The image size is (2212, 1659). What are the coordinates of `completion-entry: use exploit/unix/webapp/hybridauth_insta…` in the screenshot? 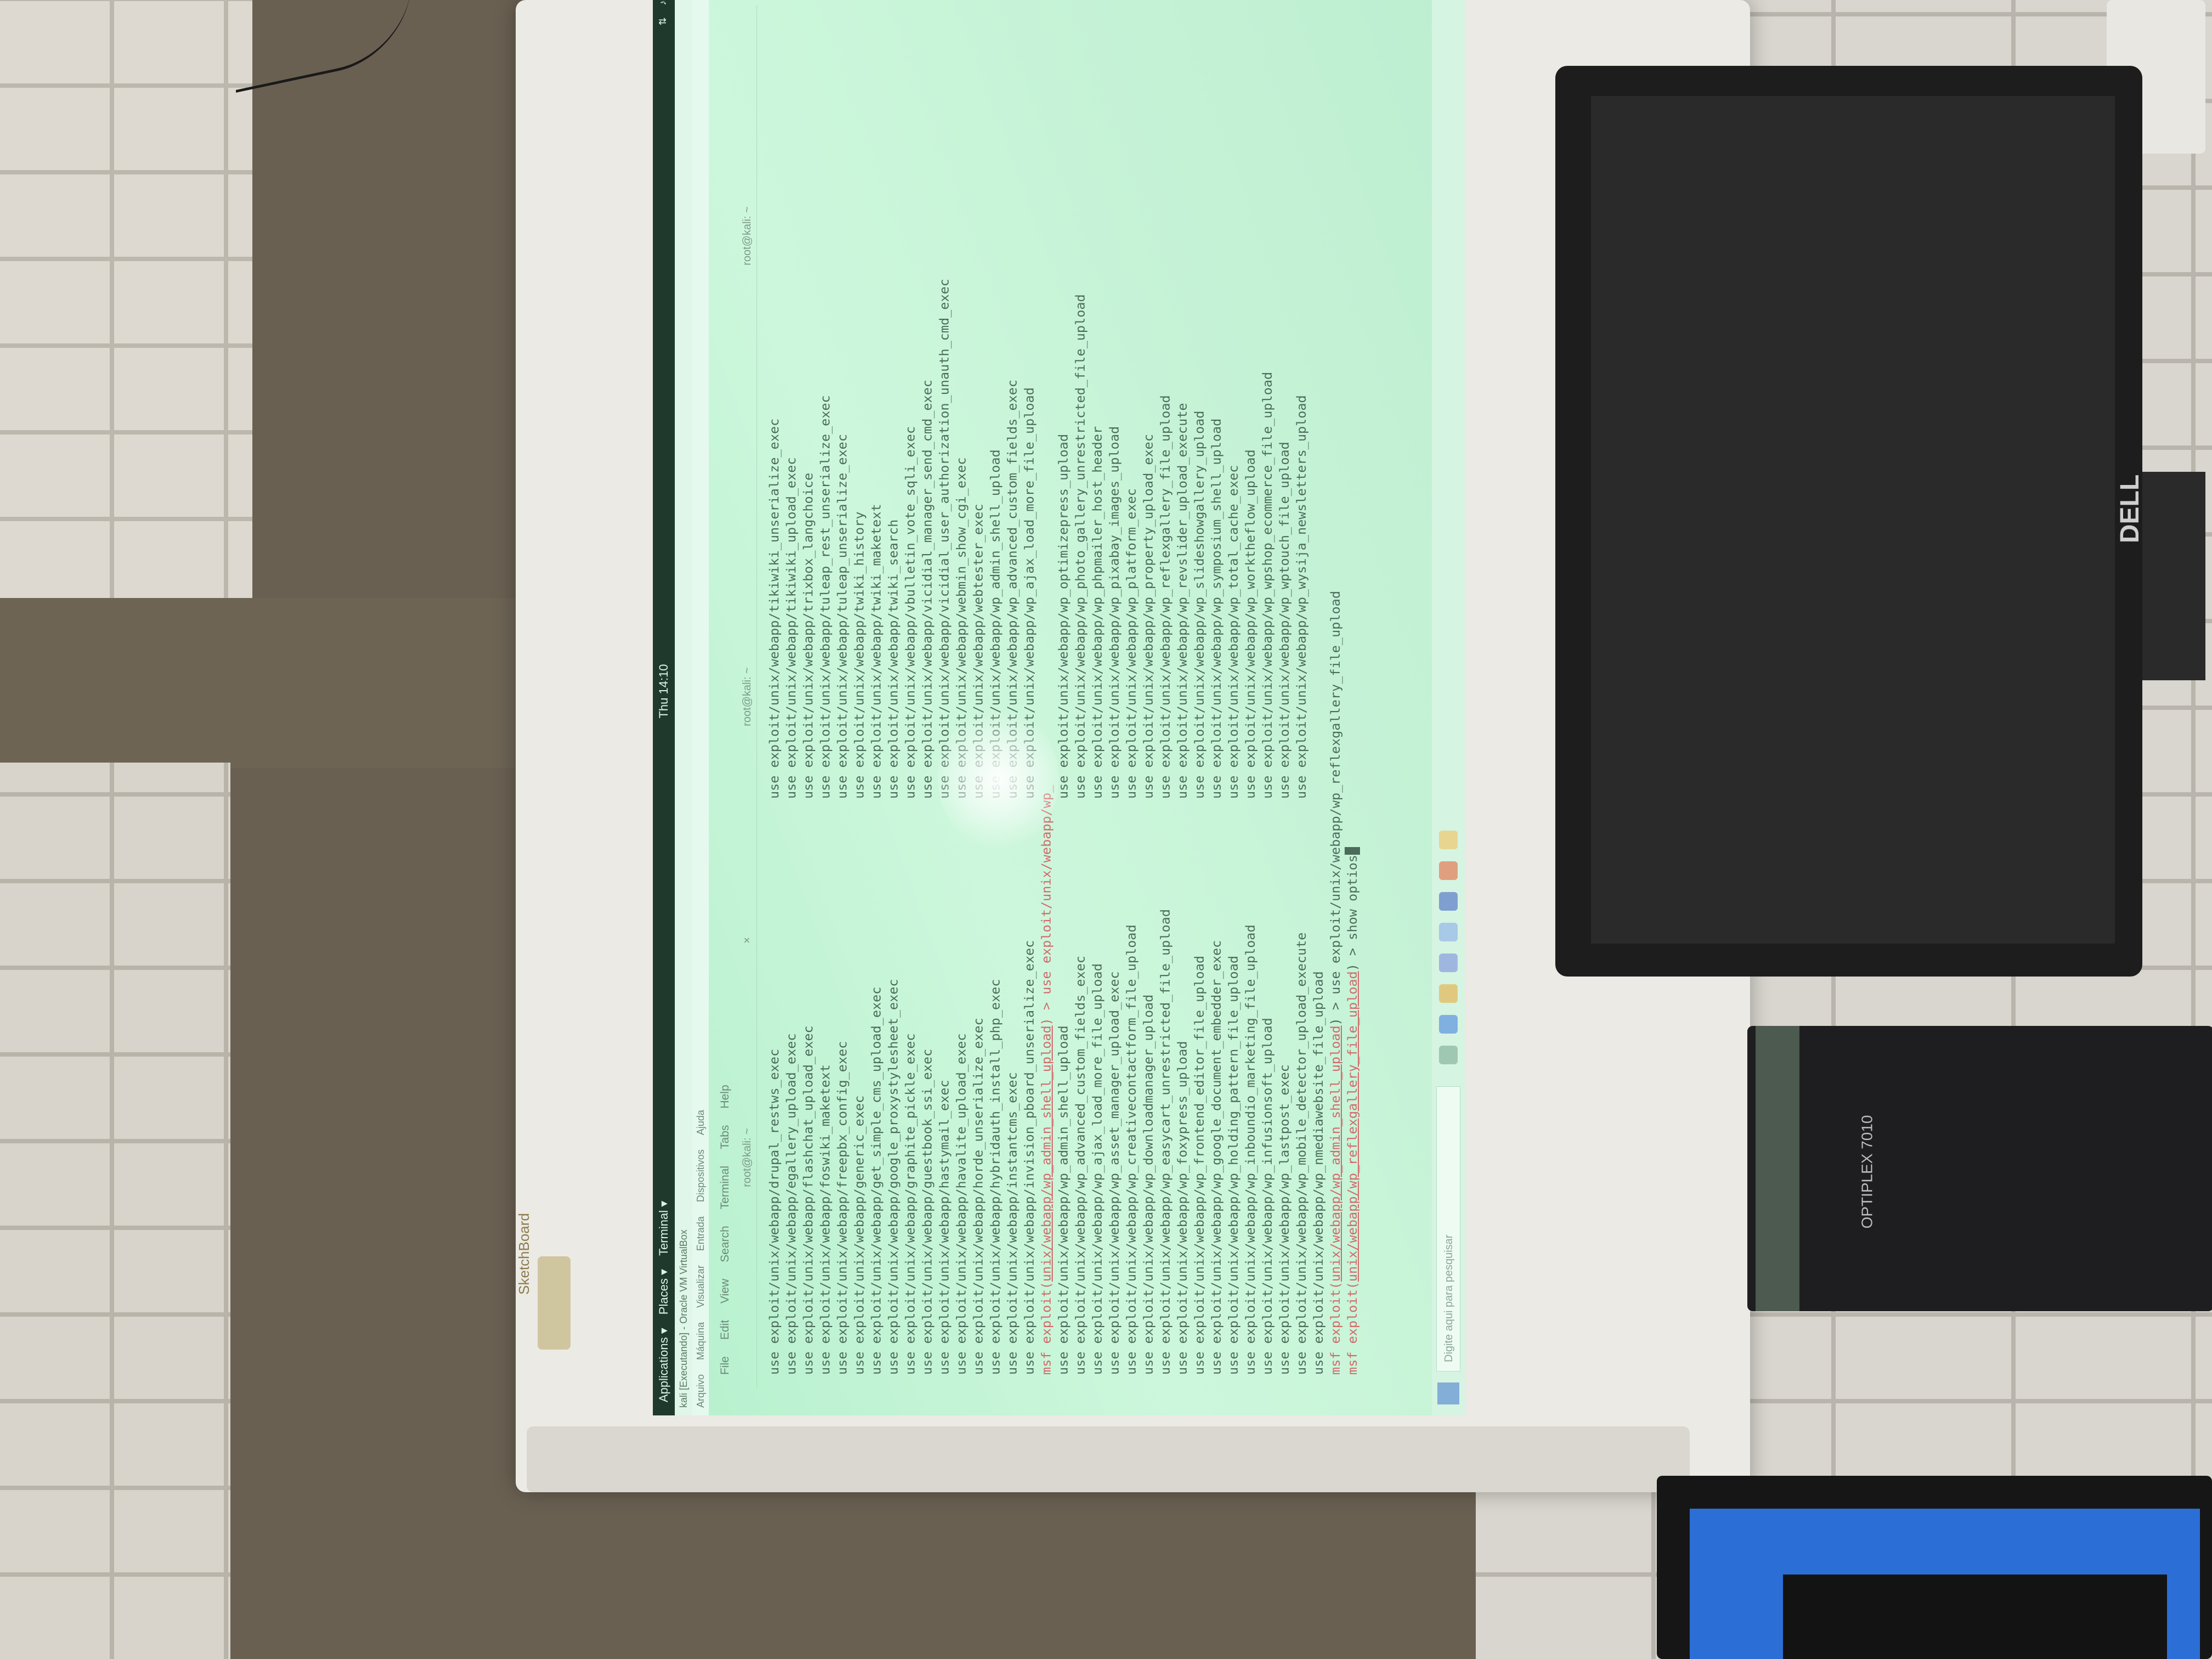 It's located at (995, 1177).